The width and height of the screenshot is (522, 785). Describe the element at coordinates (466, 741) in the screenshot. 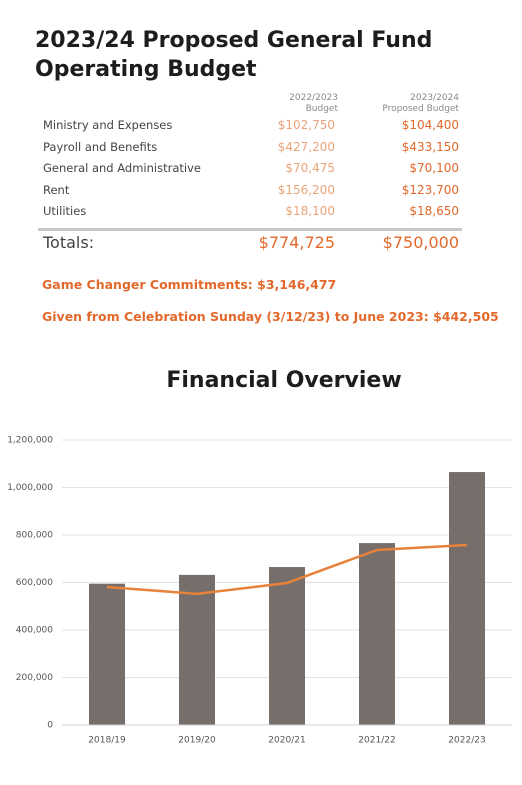

I see `x-tick-label: 2022/23` at that location.